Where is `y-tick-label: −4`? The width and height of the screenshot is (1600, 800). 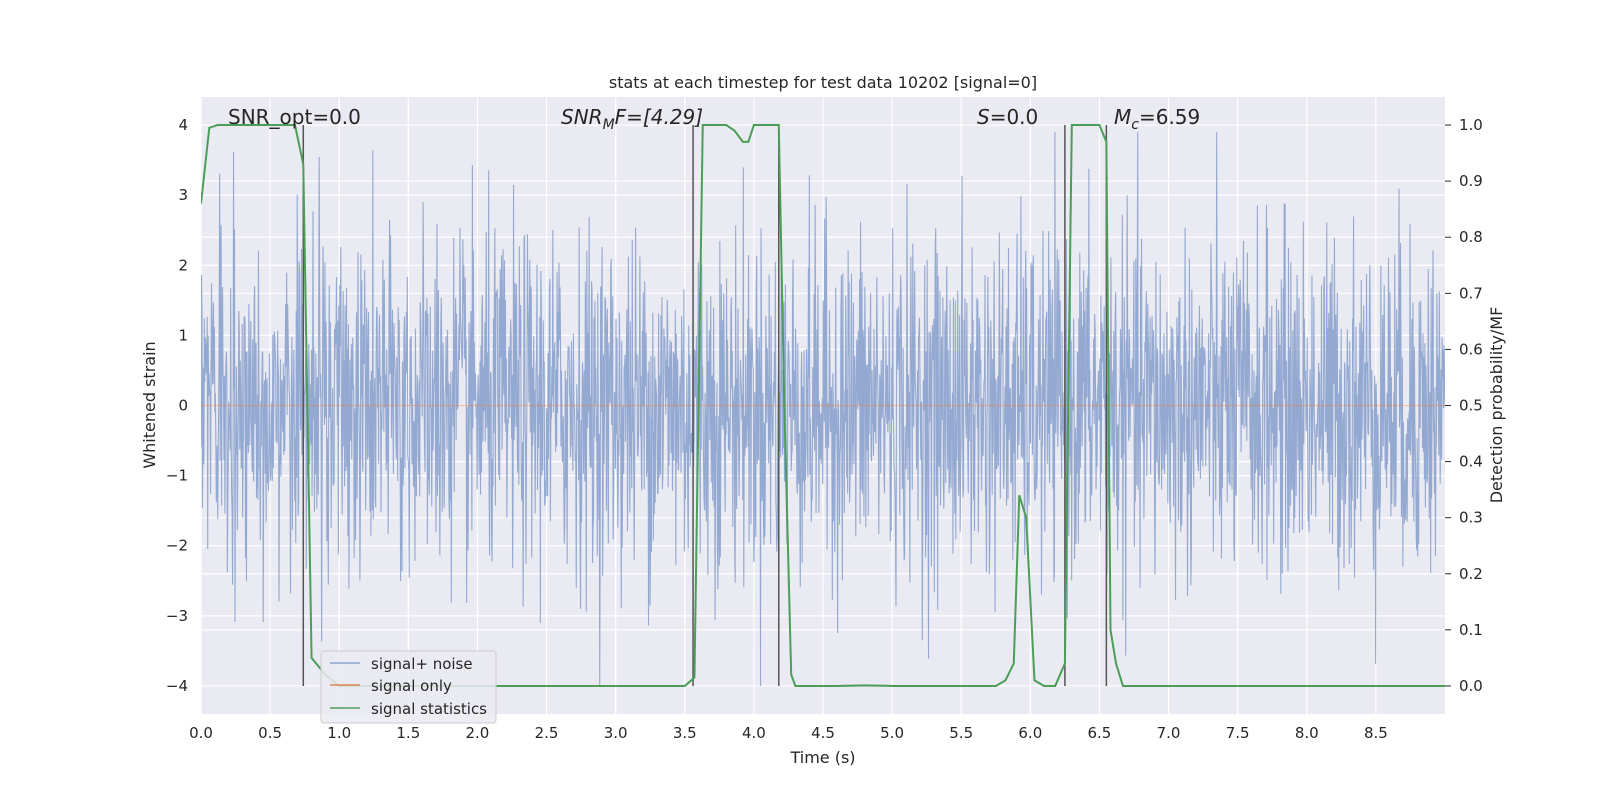 y-tick-label: −4 is located at coordinates (177, 686).